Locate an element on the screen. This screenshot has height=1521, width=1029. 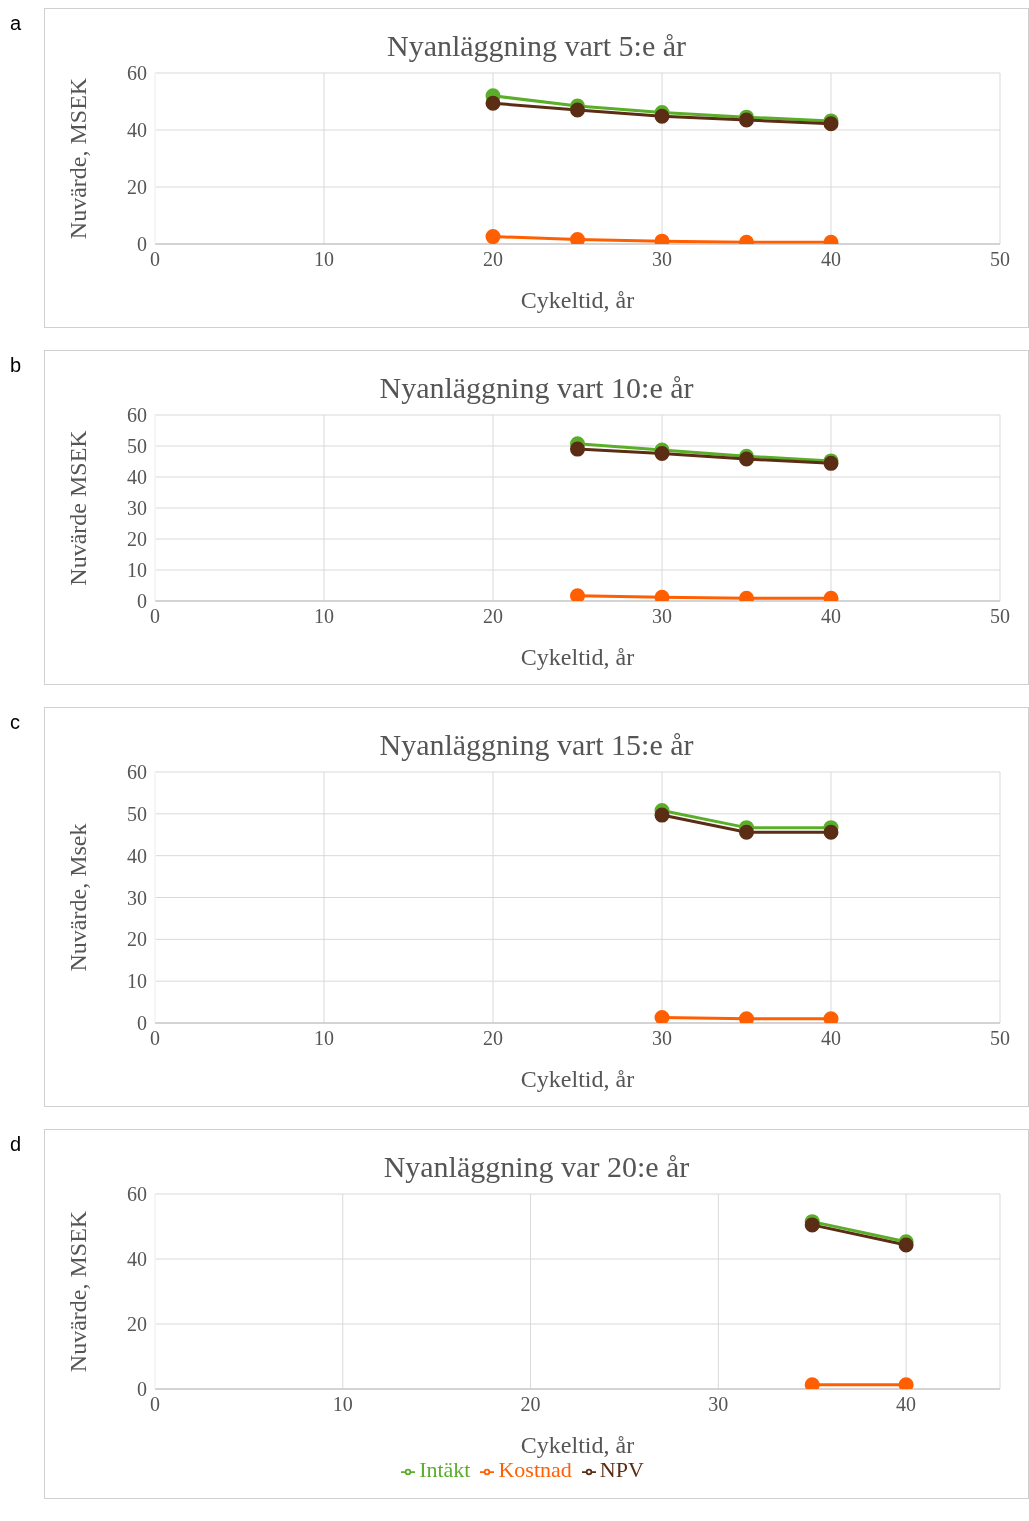
y-axis-title: Nuvärde MSEK is located at coordinates (77, 507).